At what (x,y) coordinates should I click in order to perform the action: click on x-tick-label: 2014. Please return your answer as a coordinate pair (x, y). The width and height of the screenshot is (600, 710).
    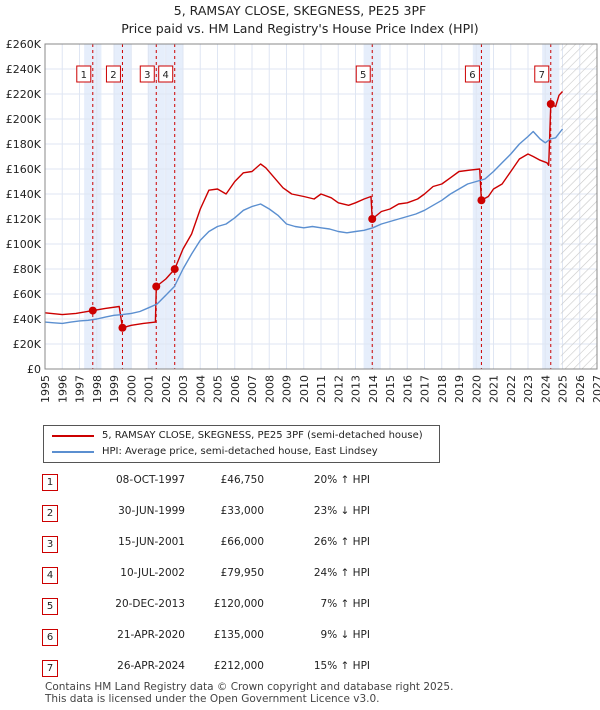
    Looking at the image, I should click on (373, 389).